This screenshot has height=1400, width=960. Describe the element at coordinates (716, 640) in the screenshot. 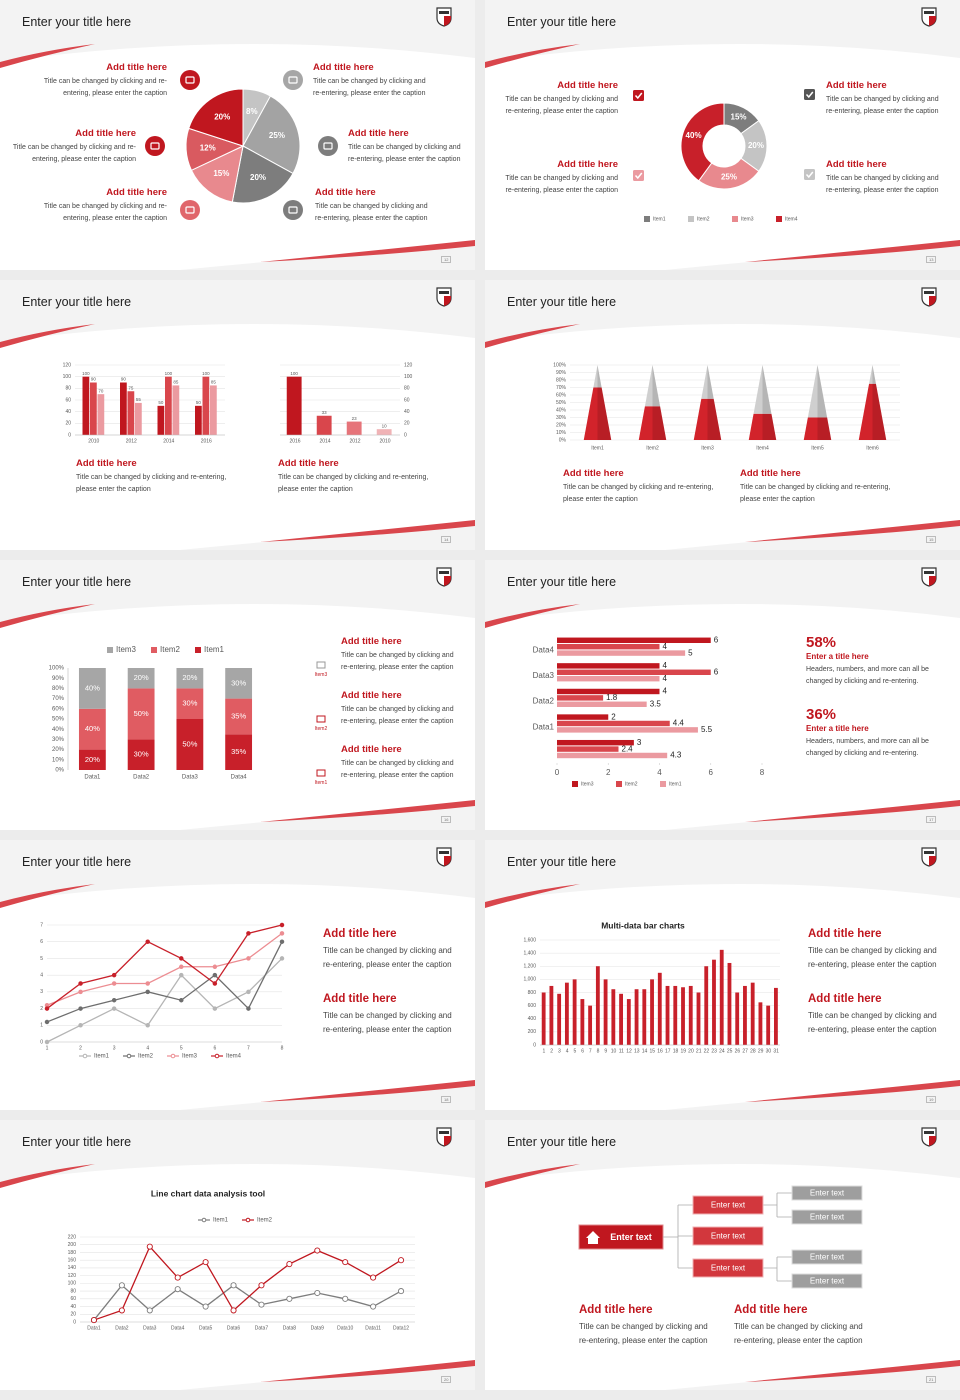

I see `value-label: 6` at that location.